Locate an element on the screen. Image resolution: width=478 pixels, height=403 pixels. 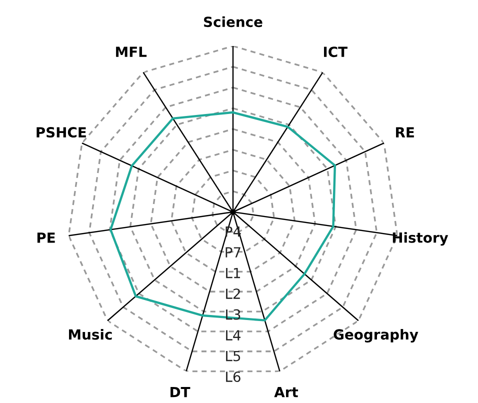
y-tick-label: L5 is located at coordinates (233, 356).